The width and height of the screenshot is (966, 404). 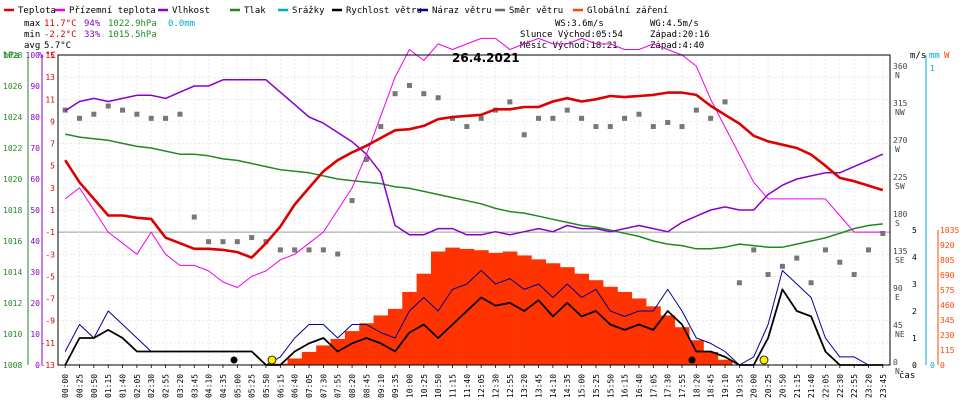 What do you see at coordinates (571, 35) in the screenshot?
I see `info-sun: Slunce Východ:05:54` at bounding box center [571, 35].